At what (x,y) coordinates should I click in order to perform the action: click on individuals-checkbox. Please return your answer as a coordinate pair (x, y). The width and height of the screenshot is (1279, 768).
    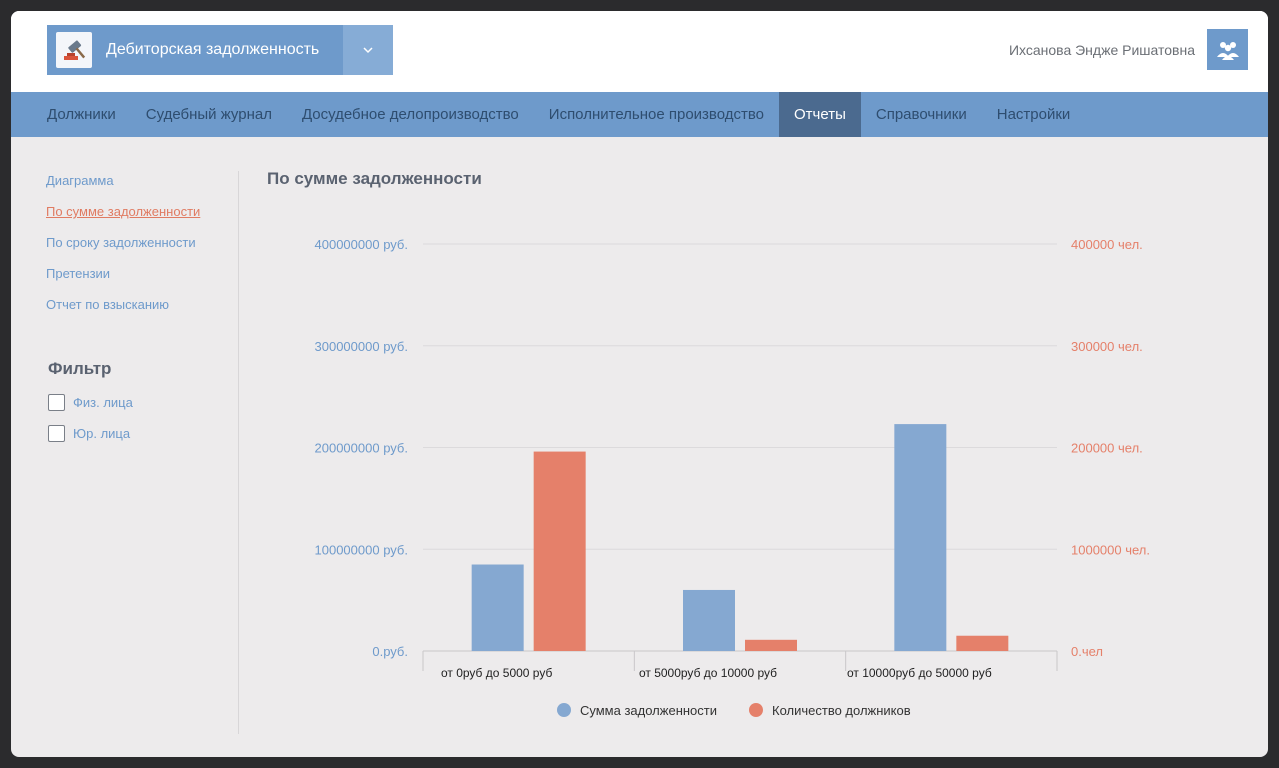
    Looking at the image, I should click on (56, 402).